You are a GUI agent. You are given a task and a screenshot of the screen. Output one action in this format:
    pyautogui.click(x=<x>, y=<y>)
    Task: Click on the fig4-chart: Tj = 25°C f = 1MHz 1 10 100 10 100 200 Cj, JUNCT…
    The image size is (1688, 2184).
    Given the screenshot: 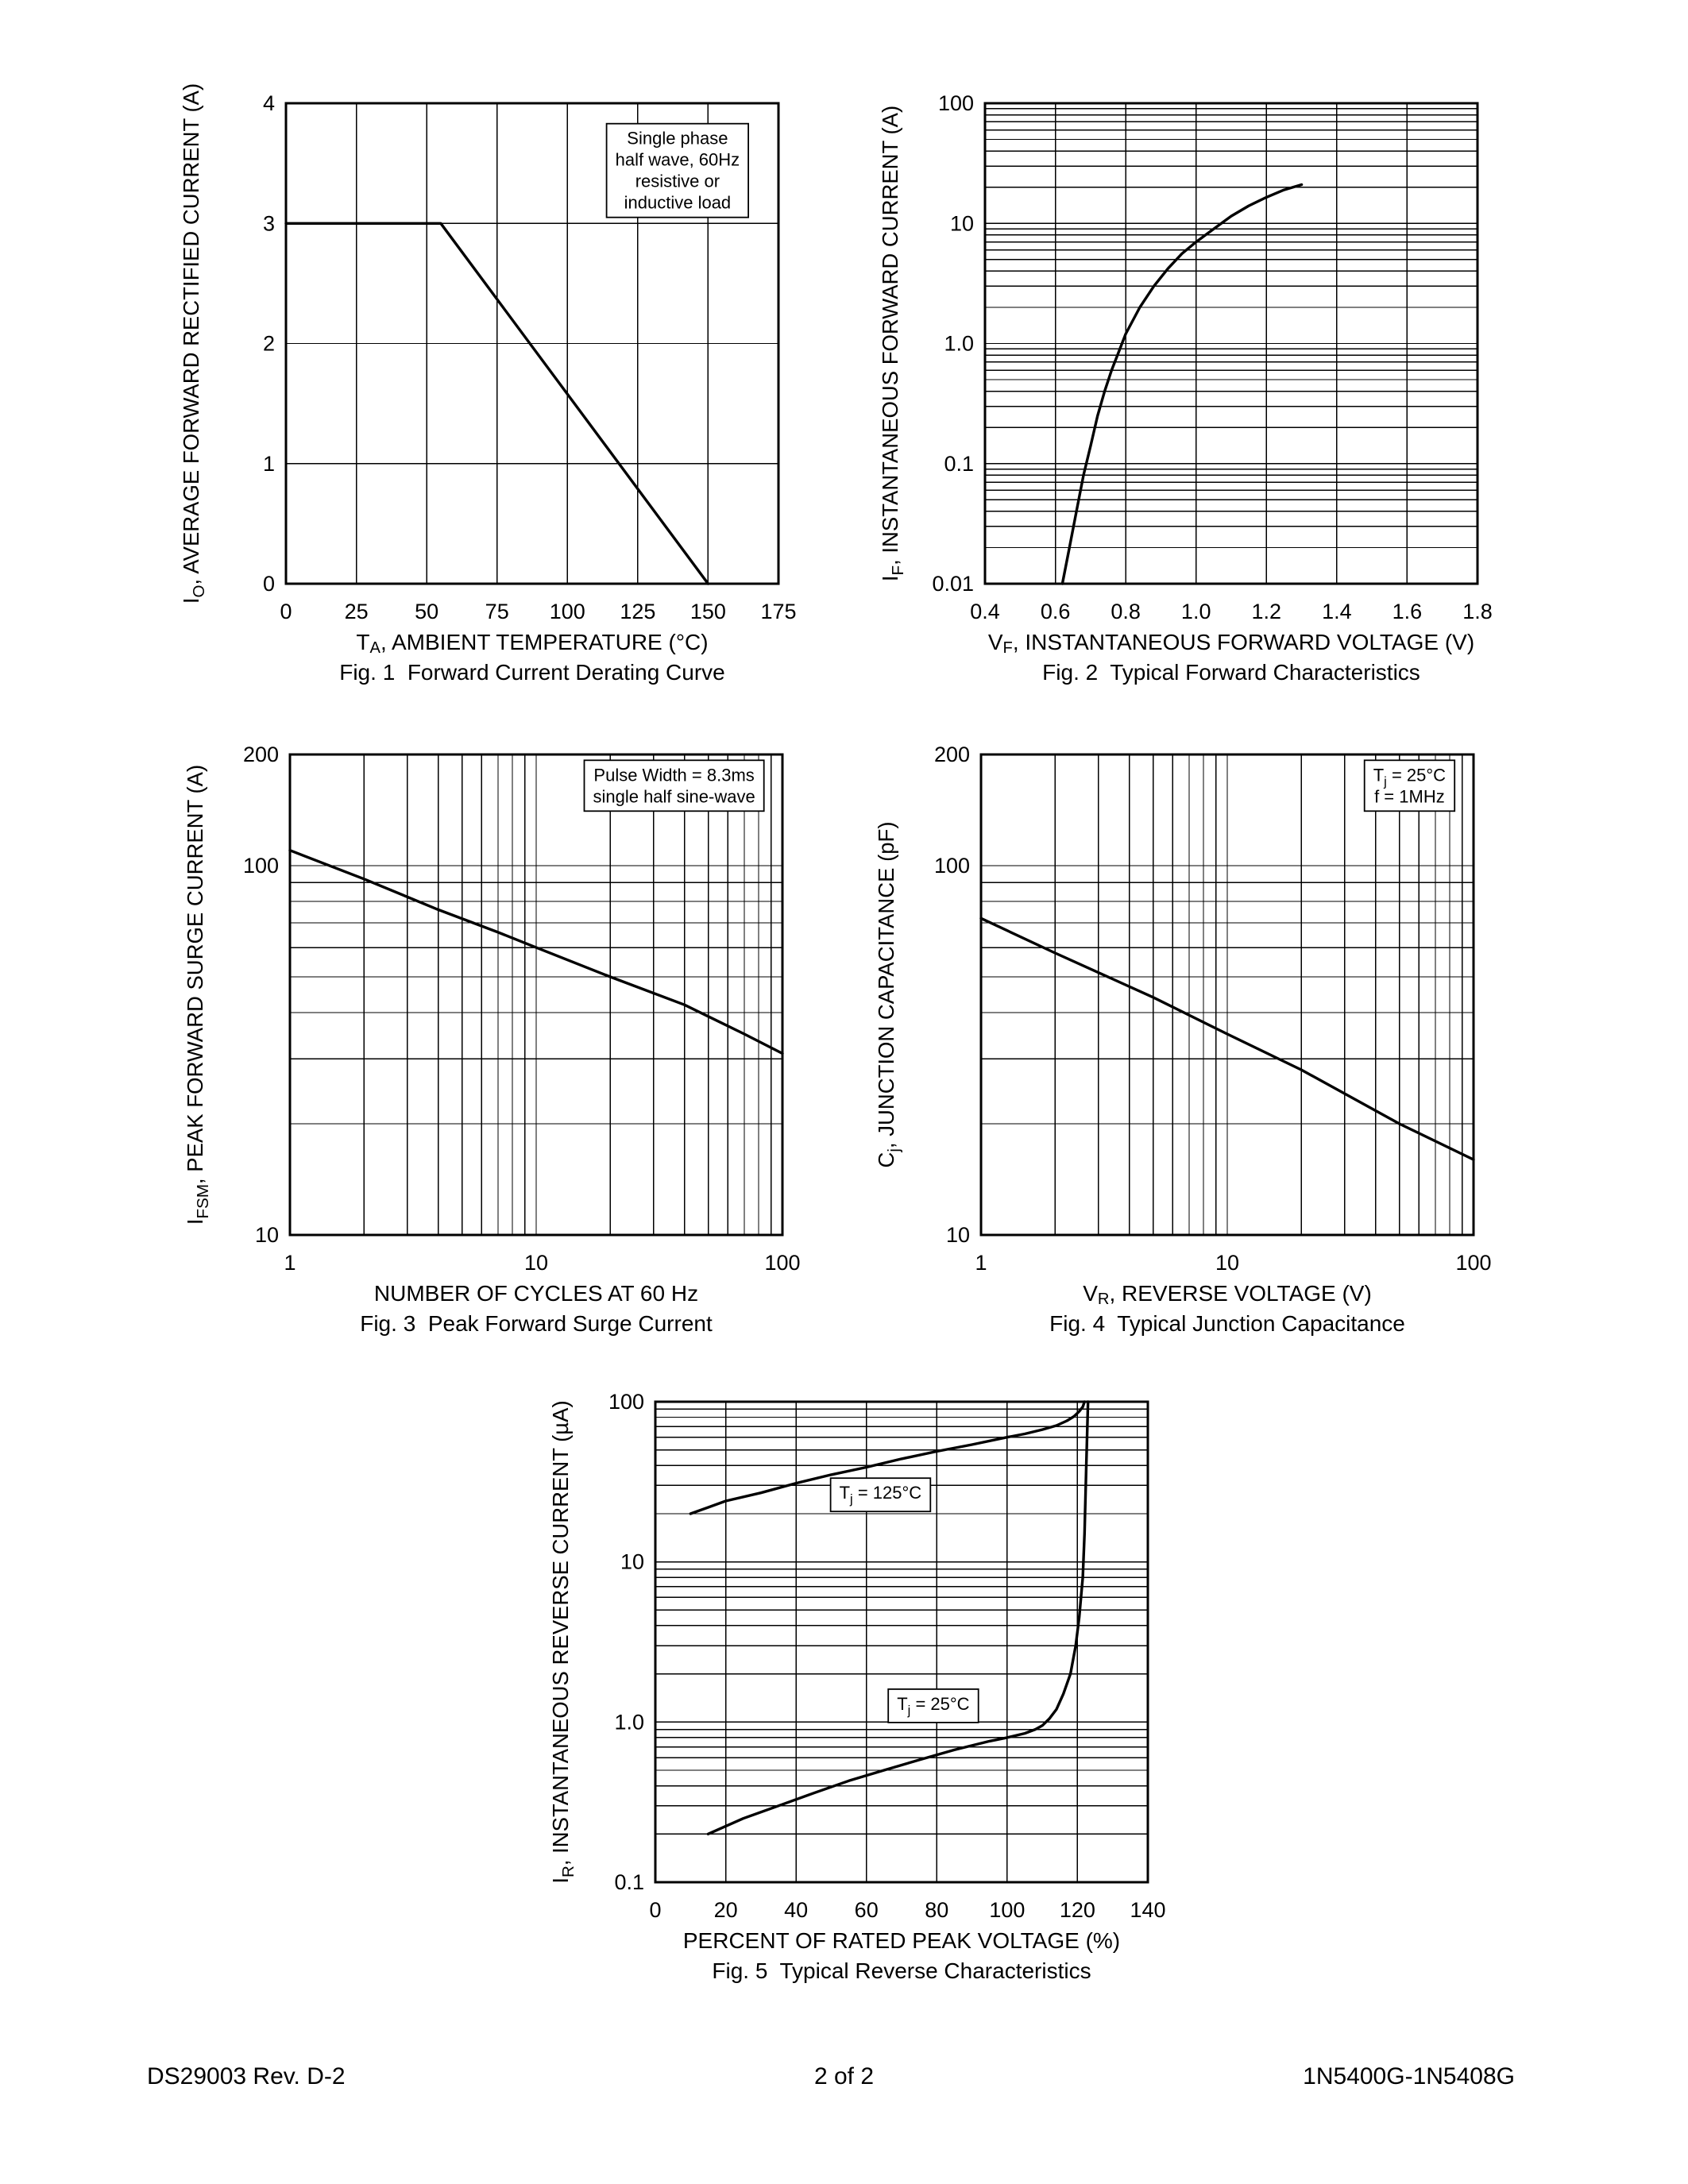 What is the action you would take?
    pyautogui.click(x=1179, y=993)
    